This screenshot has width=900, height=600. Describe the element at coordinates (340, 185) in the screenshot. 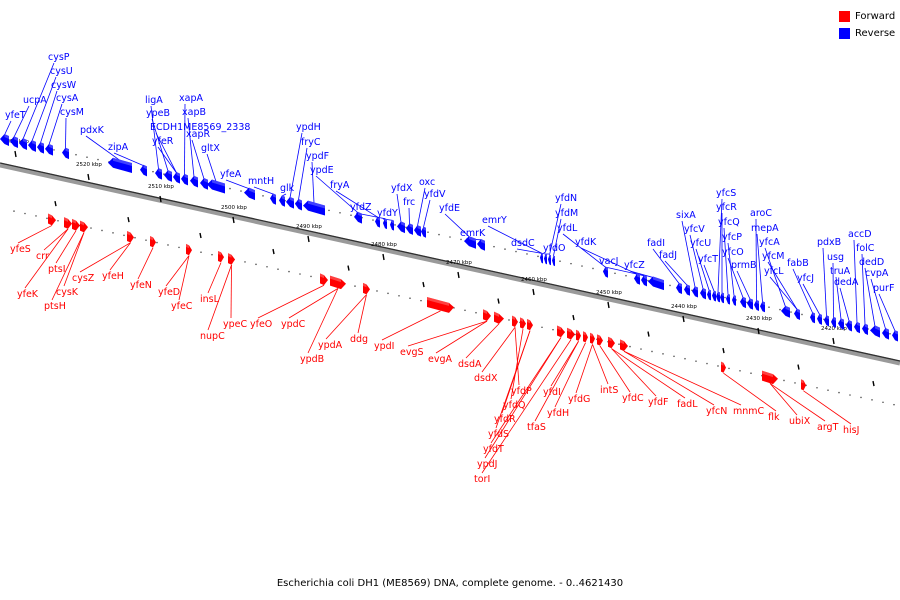

I see `reverse-gene-label: fryA` at that location.